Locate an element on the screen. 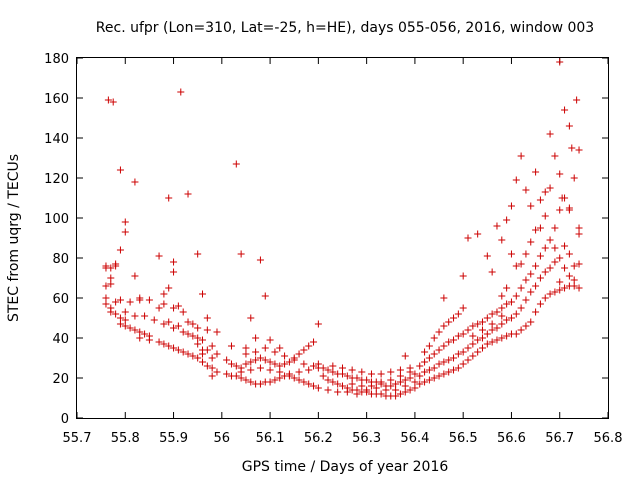  y-tick-label: 180 is located at coordinates (56, 59).